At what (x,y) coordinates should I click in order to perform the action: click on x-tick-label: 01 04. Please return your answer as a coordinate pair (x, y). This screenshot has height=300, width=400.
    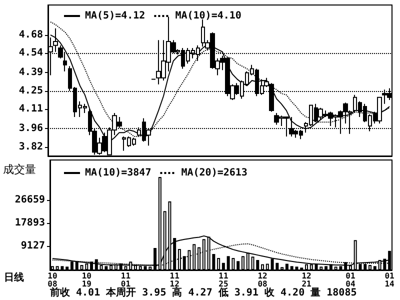
    Looking at the image, I should click on (351, 280).